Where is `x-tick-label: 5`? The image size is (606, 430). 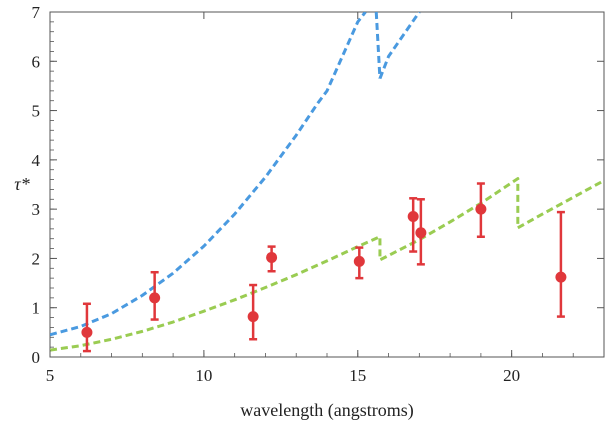
x-tick-label: 5 is located at coordinates (50, 375).